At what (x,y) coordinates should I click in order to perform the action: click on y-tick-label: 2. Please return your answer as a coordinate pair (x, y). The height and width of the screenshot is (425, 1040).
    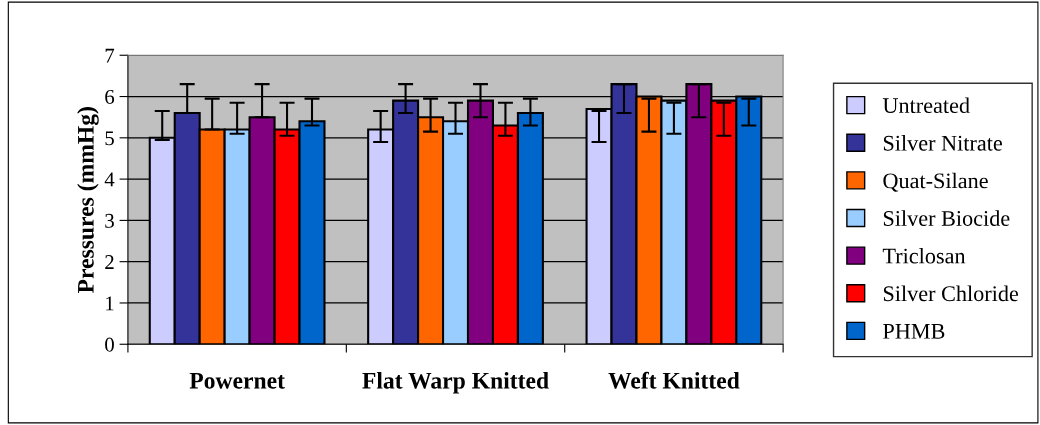
    Looking at the image, I should click on (109, 262).